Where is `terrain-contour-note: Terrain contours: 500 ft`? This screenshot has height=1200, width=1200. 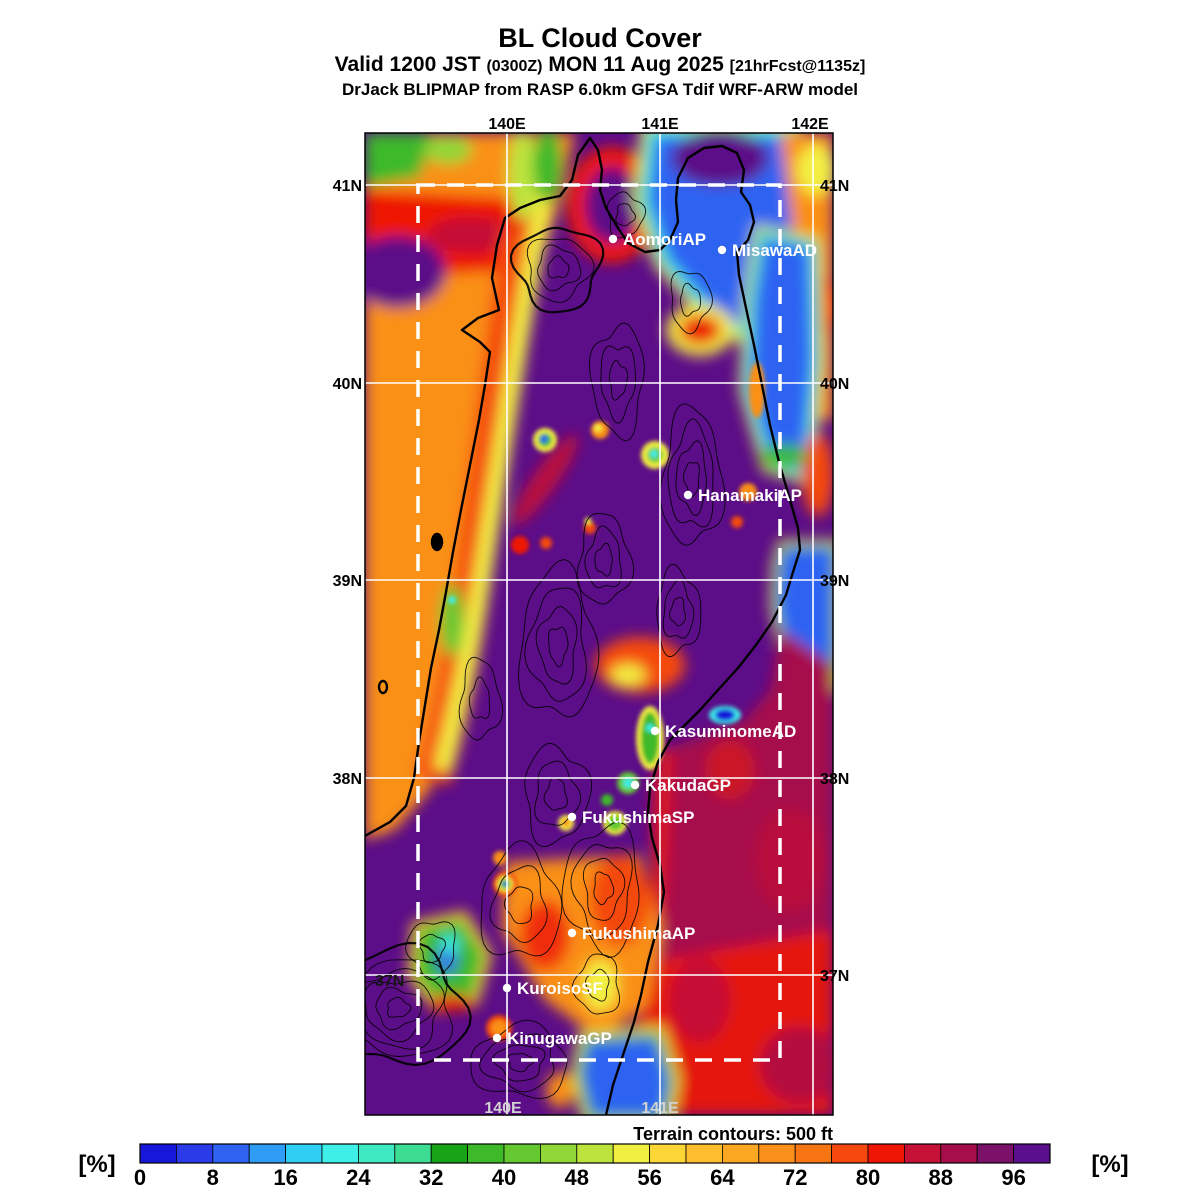 terrain-contour-note: Terrain contours: 500 ft is located at coordinates (733, 1134).